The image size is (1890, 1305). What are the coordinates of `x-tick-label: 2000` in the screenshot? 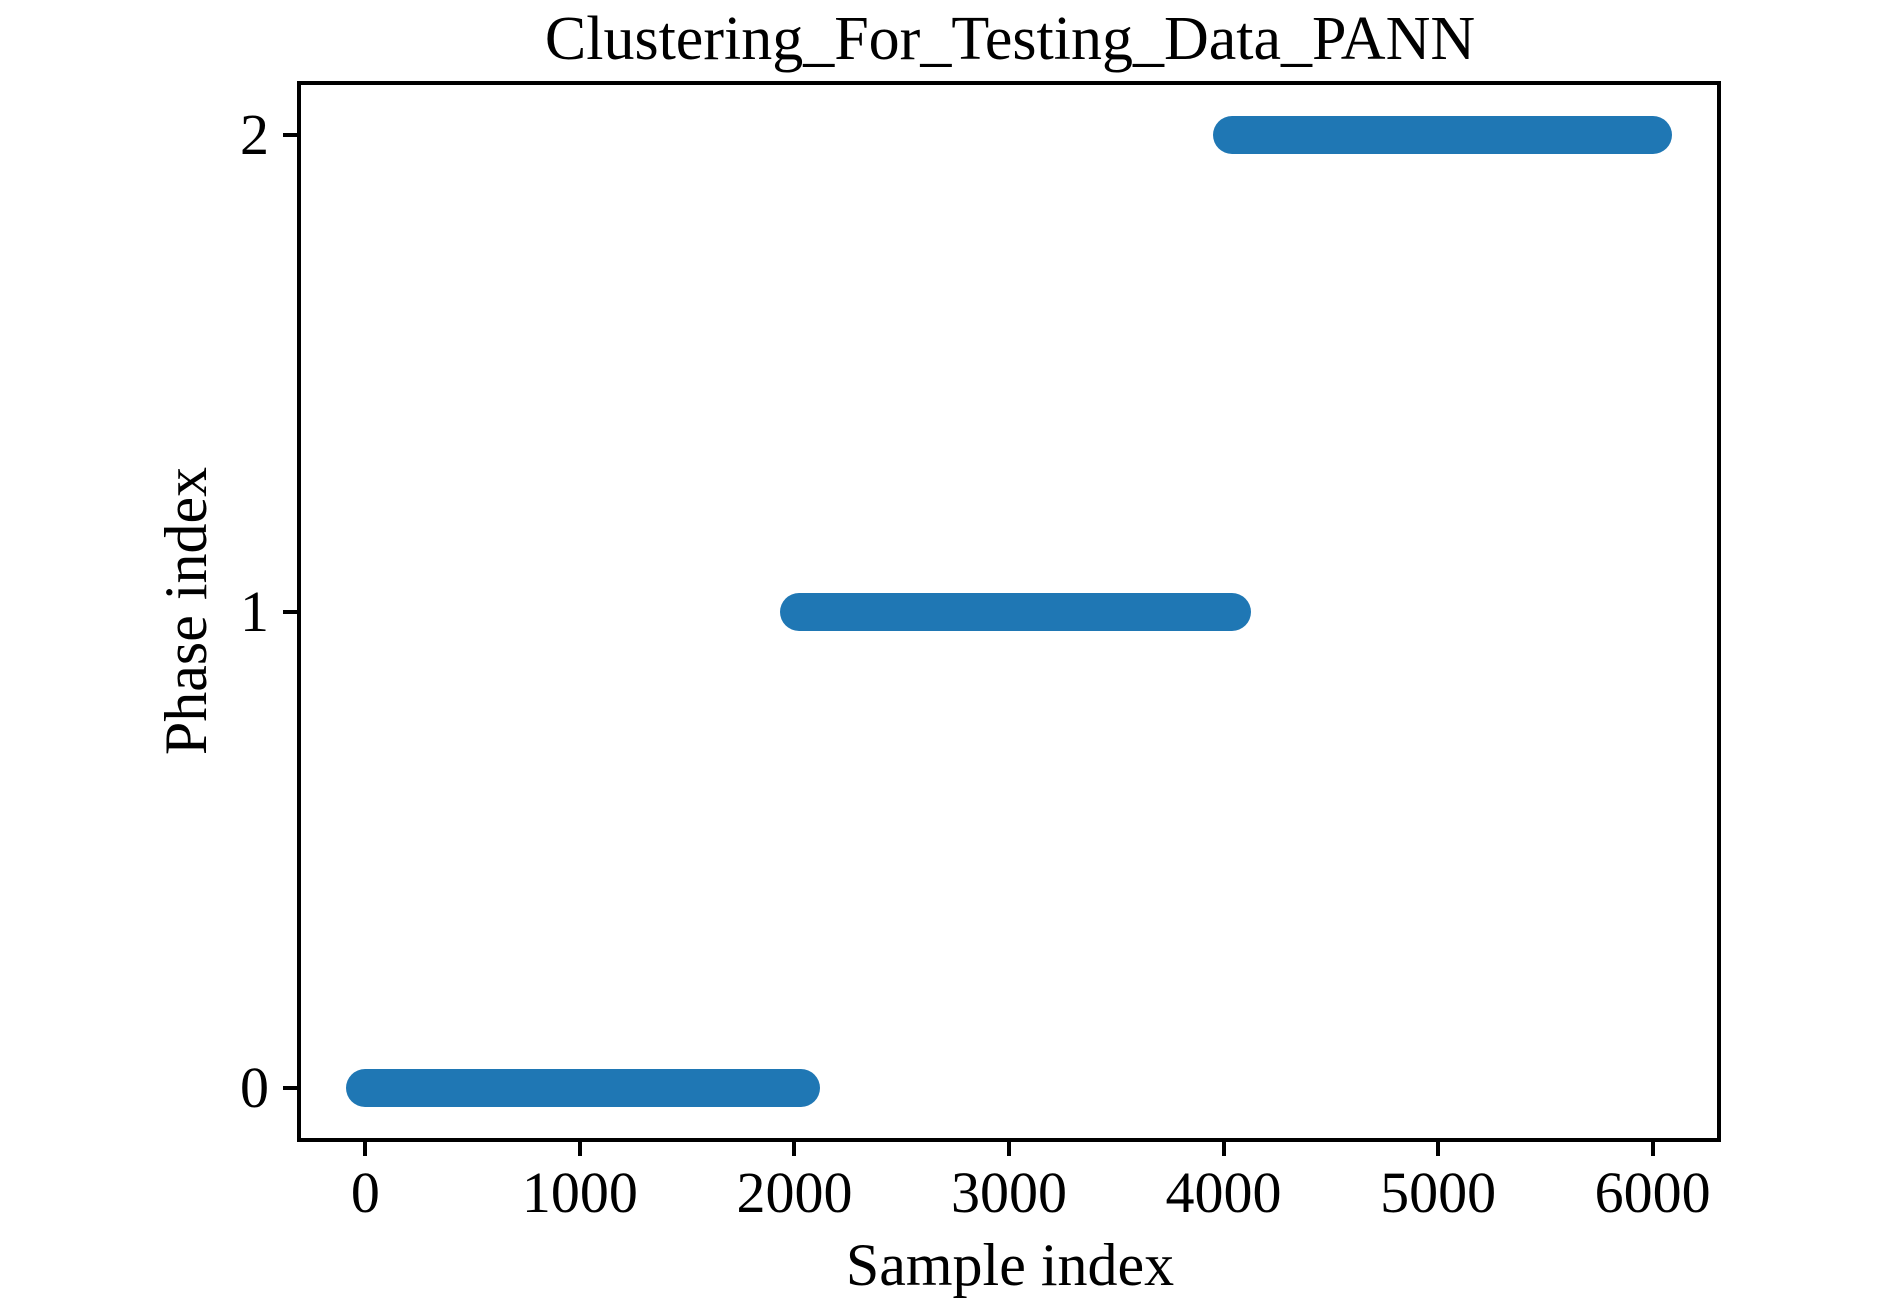 It's located at (794, 1192).